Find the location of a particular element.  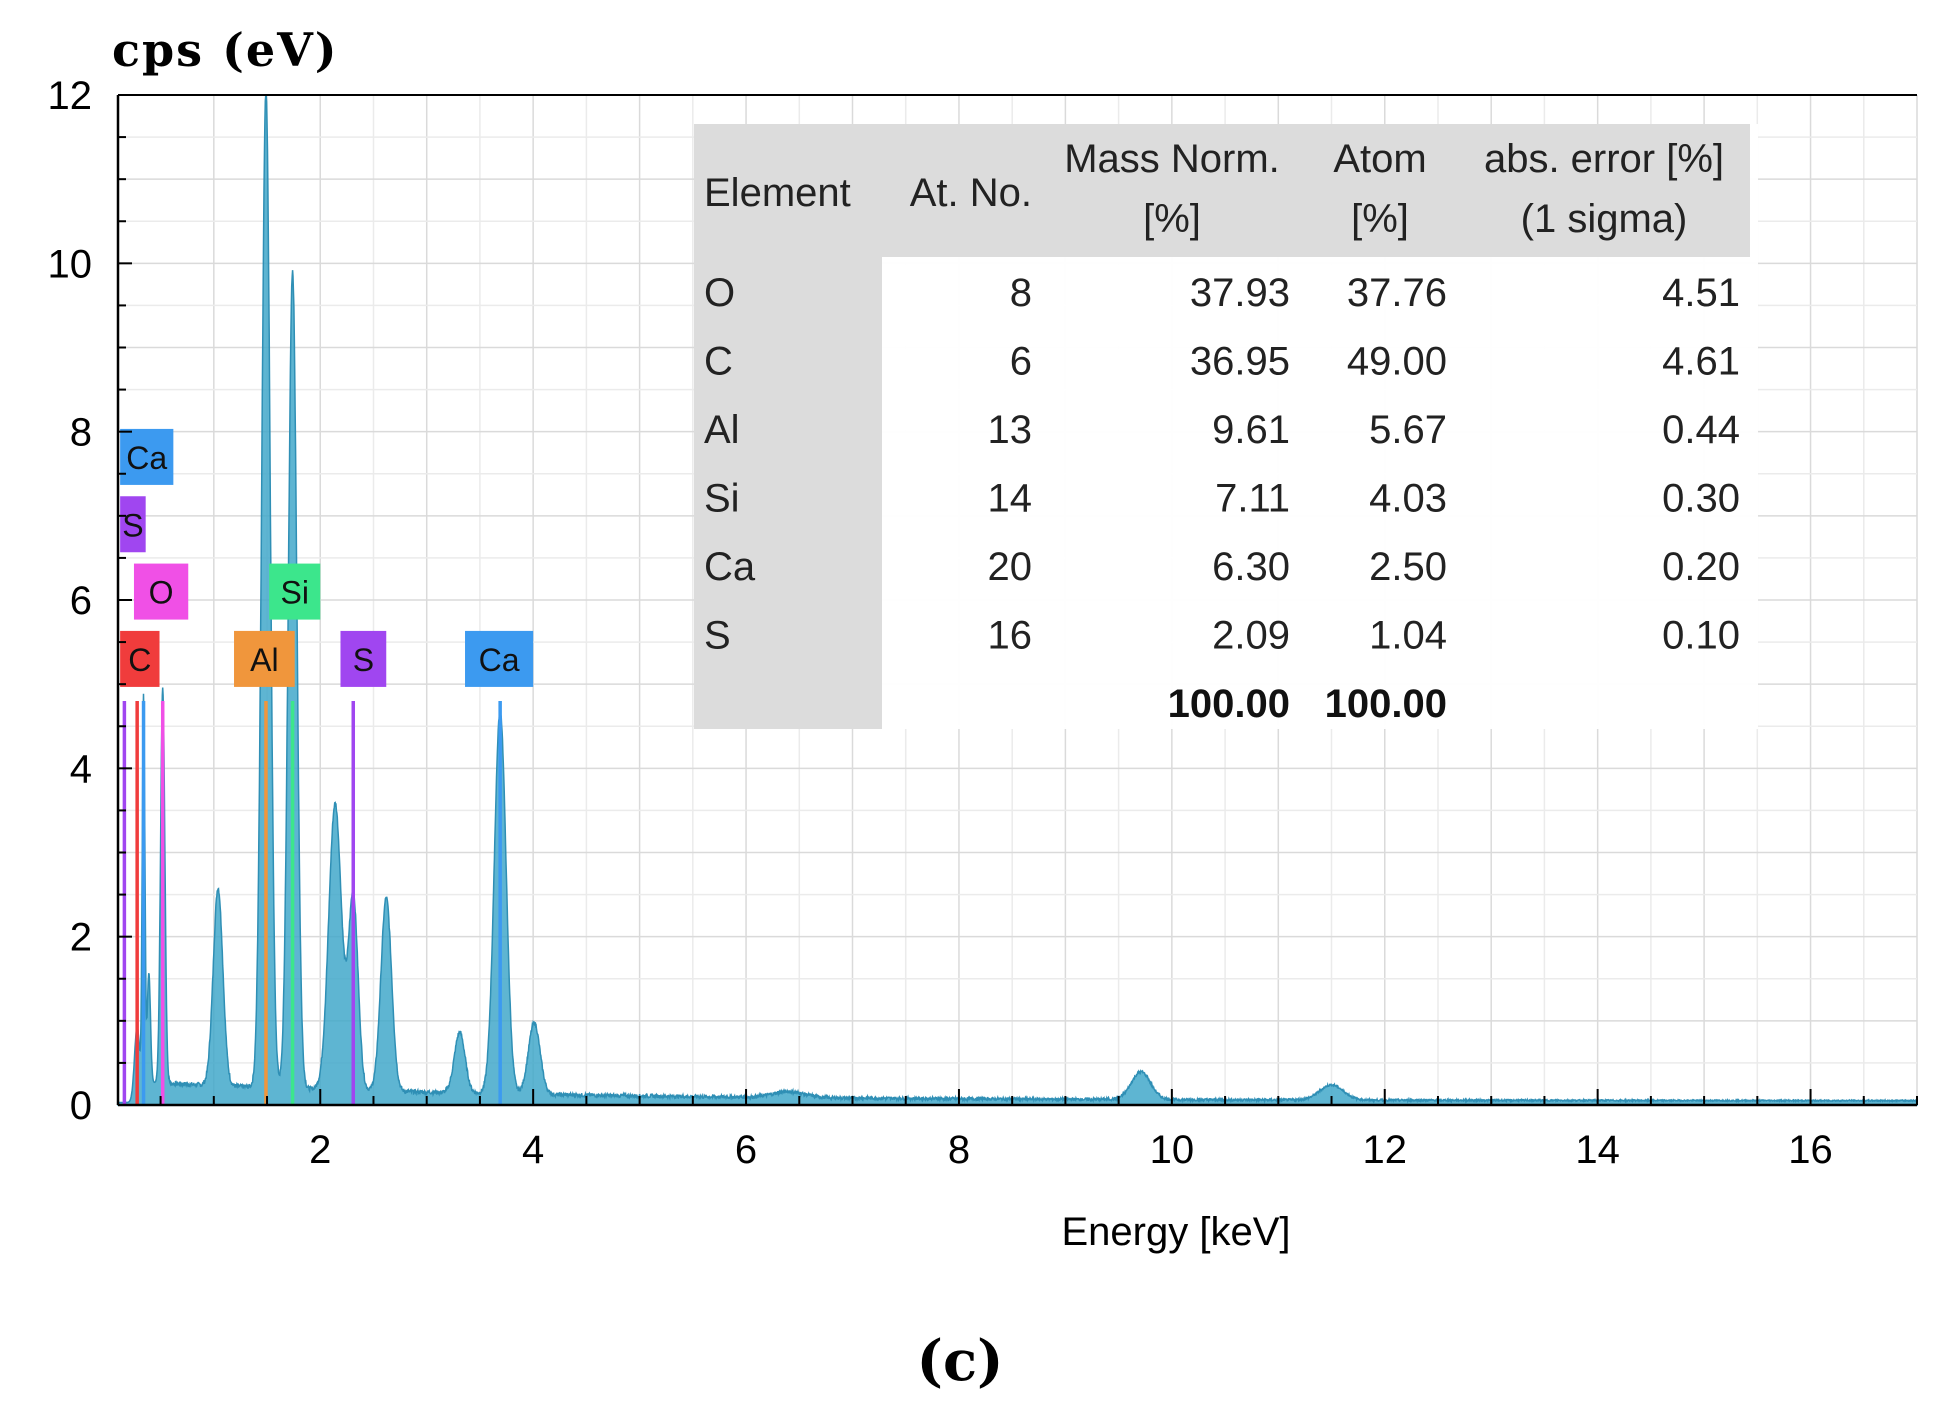

table-cell: 1.04 is located at coordinates (1408, 636).